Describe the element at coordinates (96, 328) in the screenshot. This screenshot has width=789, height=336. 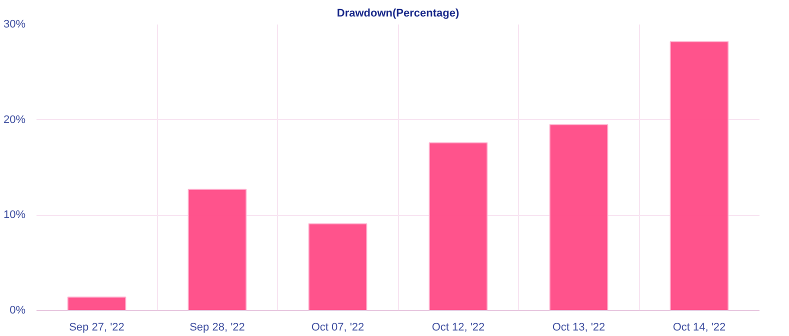
I see `x-tick-label: Sep 27, '22` at that location.